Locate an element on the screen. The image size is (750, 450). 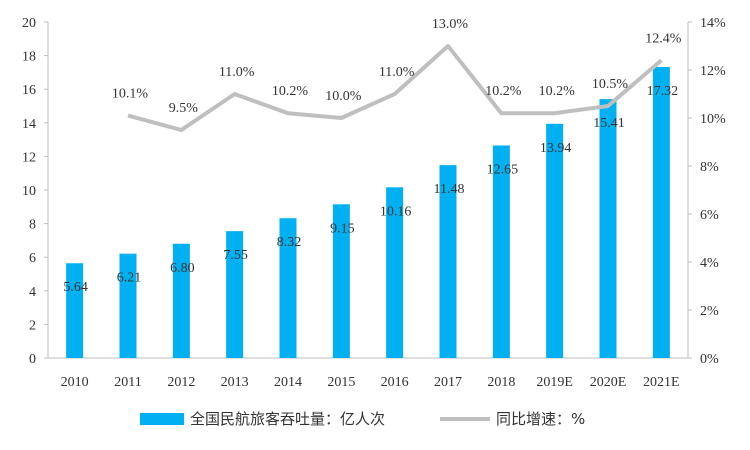
bar-value-label: 6.21 is located at coordinates (129, 278).